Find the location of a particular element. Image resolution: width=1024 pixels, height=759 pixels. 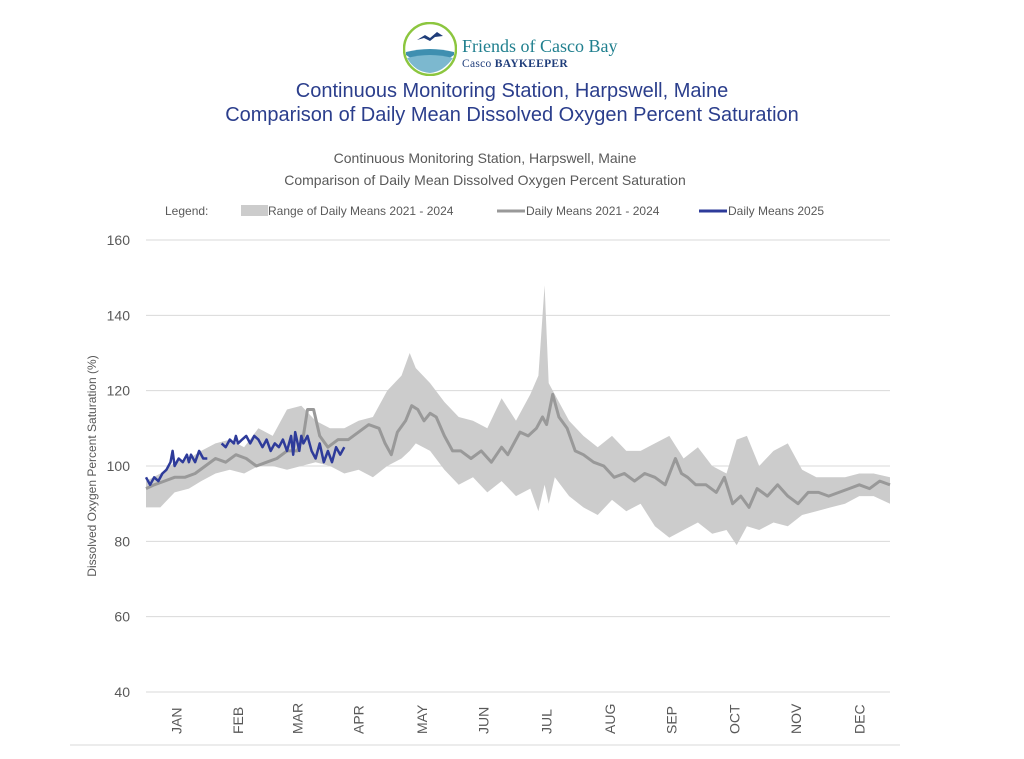

friends-of-casco-bay-logo: Friends of Casco Bay Casco BAYKEEPER is located at coordinates (518, 51).